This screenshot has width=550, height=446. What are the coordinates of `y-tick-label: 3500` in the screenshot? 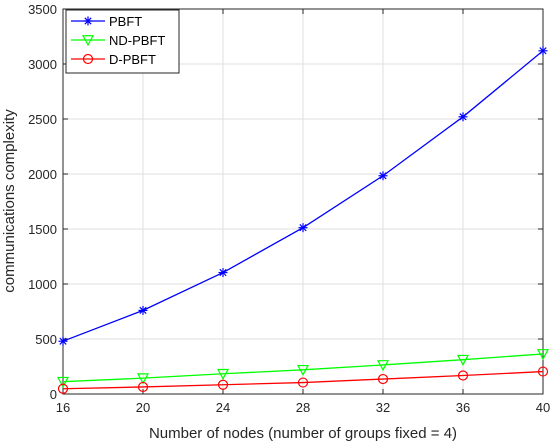 It's located at (42, 9).